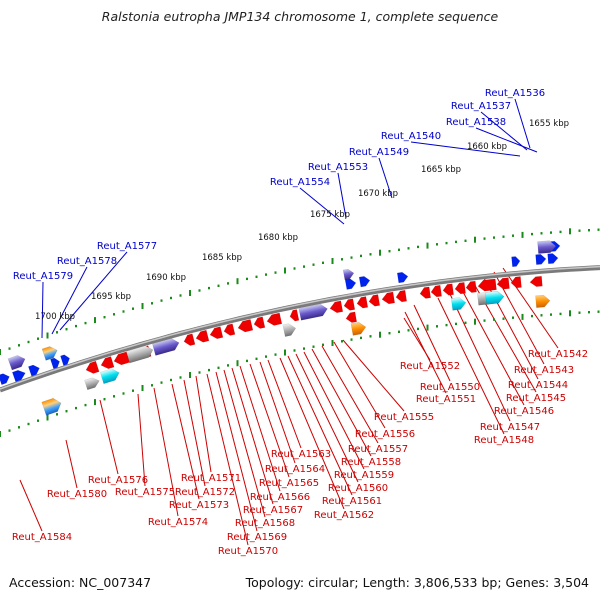 The width and height of the screenshot is (600, 600). Describe the element at coordinates (358, 488) in the screenshot. I see `reverse-gene-label: Reut_A1560` at that location.